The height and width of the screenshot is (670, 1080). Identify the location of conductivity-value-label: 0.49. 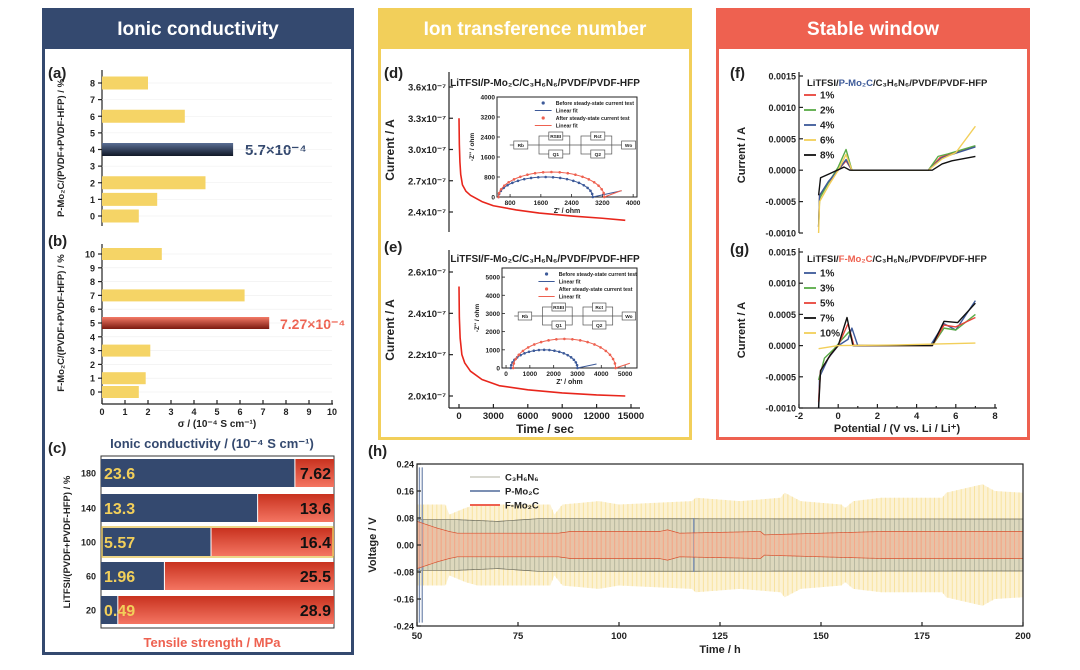
(119, 611).